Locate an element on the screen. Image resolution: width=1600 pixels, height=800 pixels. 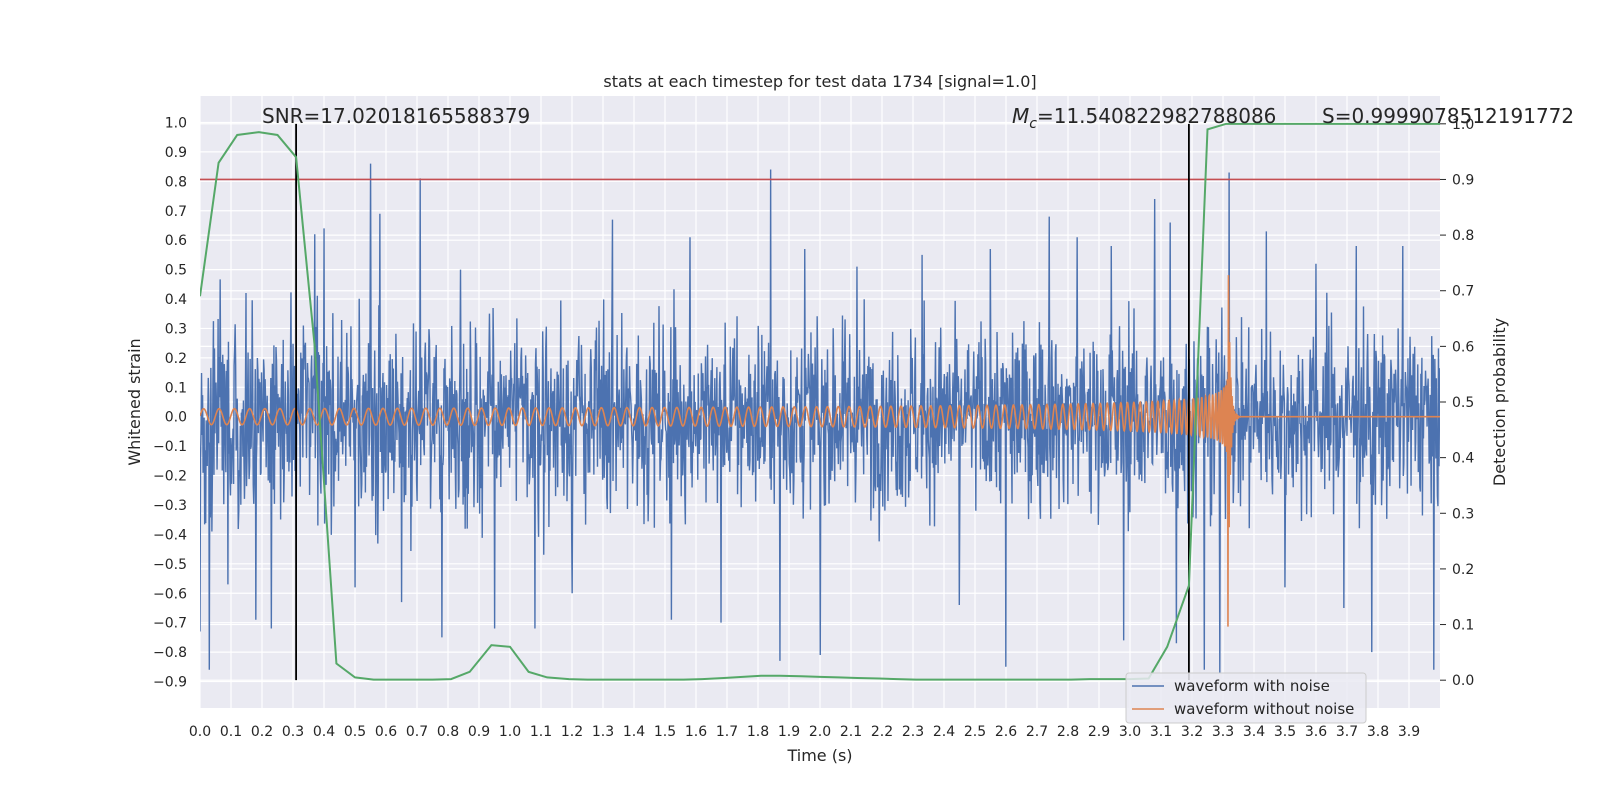
x-tick-label: 0.5 is located at coordinates (355, 732).